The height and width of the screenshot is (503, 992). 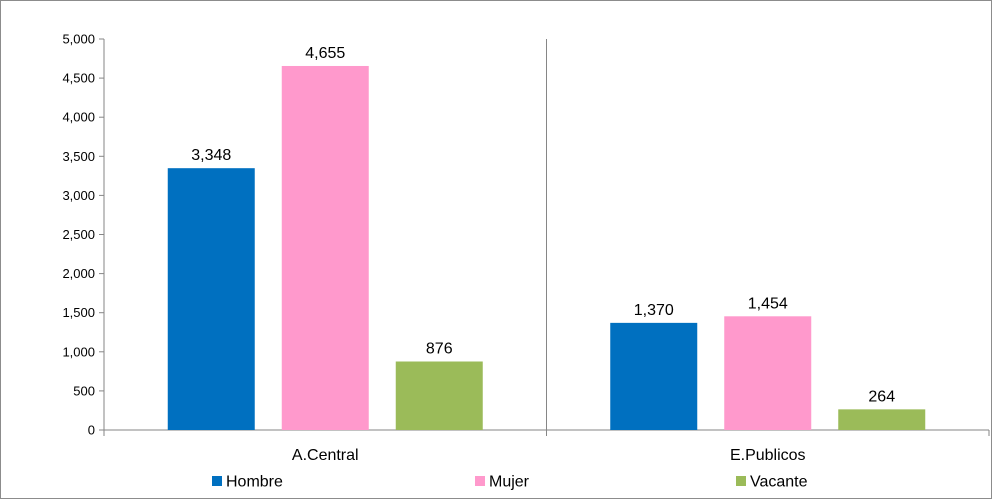 I want to click on data-label: 1,454, so click(x=768, y=303).